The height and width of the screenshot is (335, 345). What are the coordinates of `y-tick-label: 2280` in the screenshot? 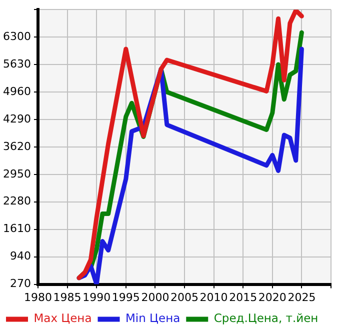 It's located at (16, 201).